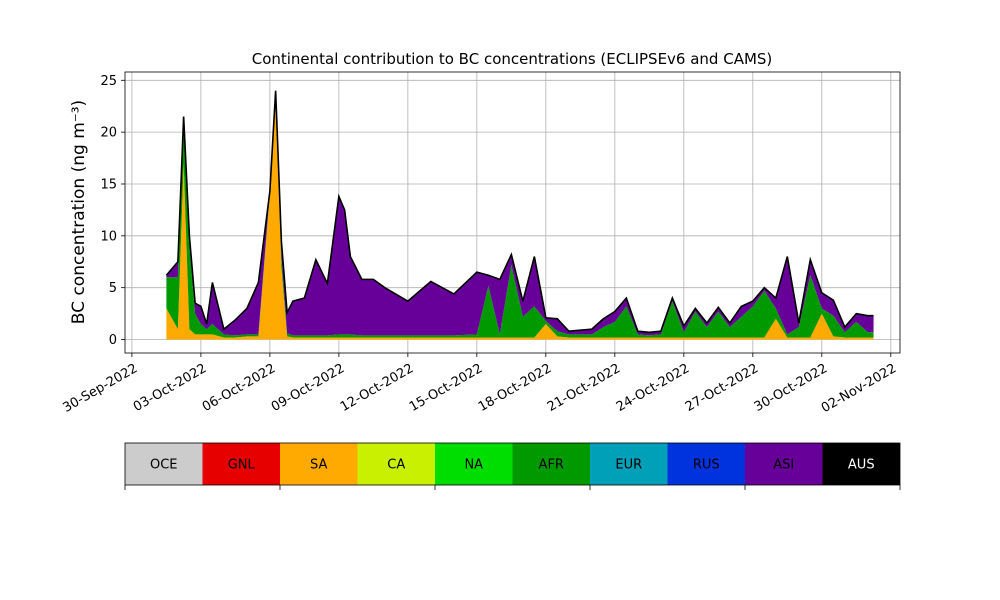 The height and width of the screenshot is (600, 1000). Describe the element at coordinates (791, 388) in the screenshot. I see `x-tick-label: 30-Oct-2022` at that location.